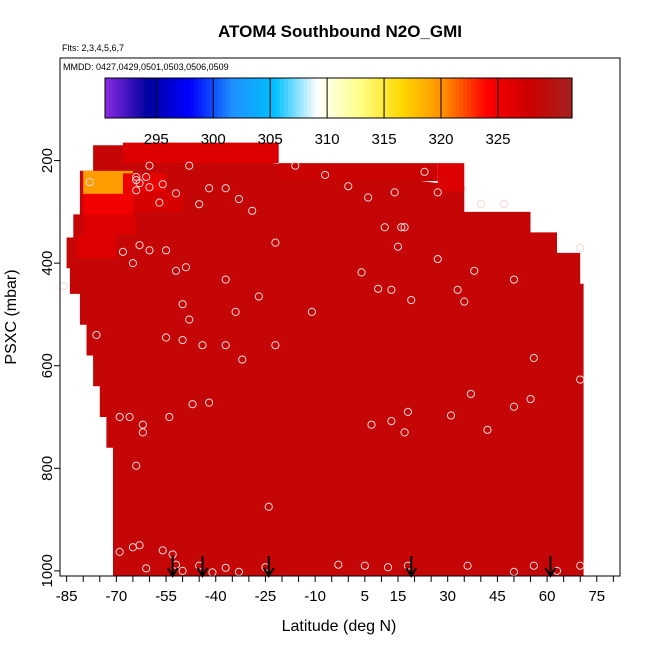  I want to click on y-tick-label: 800, so click(47, 468).